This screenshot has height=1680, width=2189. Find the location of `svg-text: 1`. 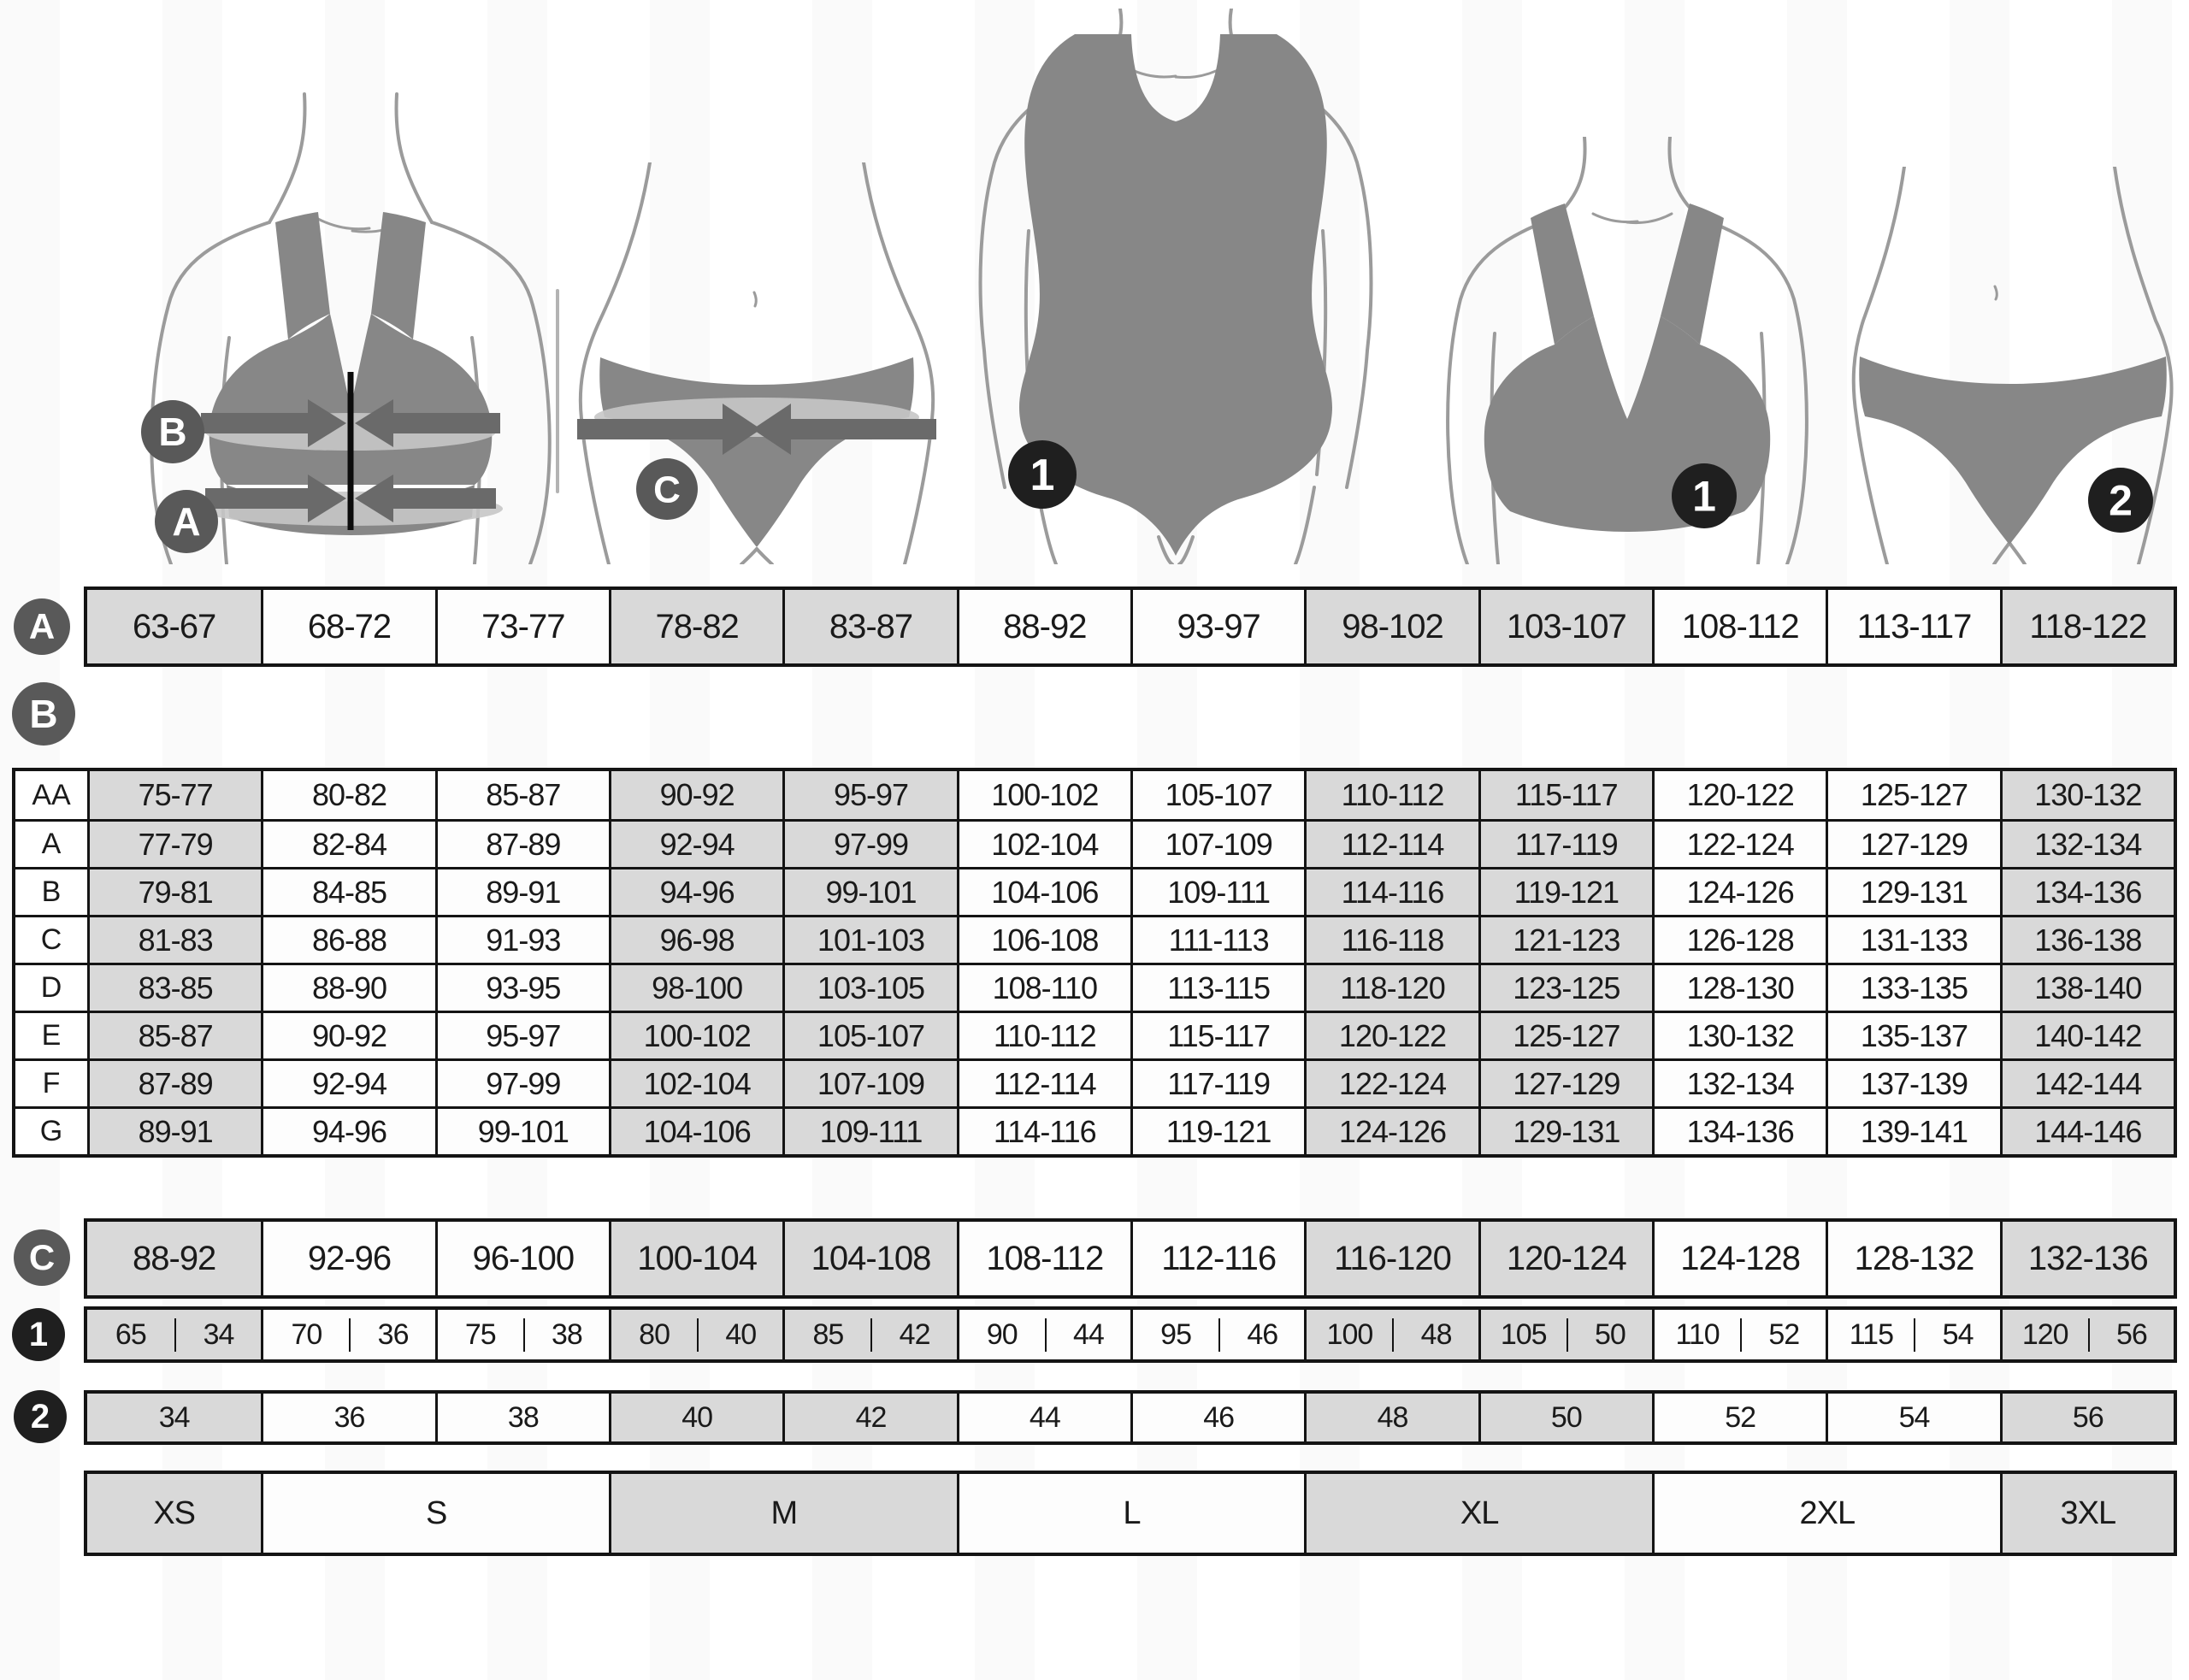

svg-text: 1 is located at coordinates (1042, 475).